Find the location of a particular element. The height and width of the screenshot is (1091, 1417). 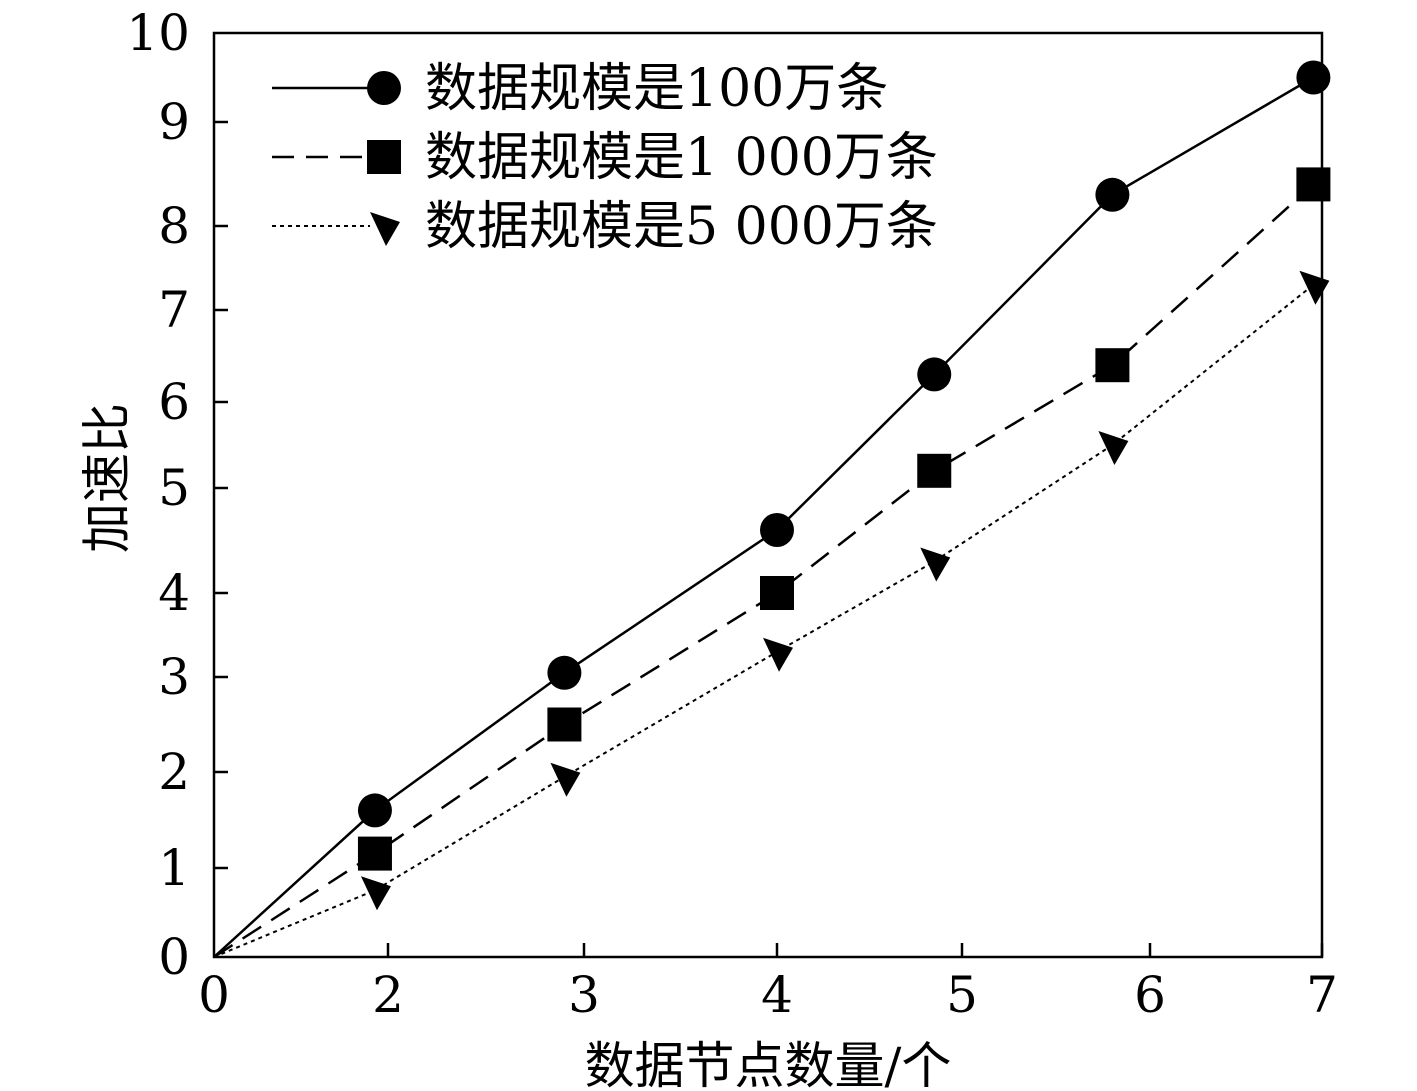

y-tick-label: 3 is located at coordinates (174, 677).